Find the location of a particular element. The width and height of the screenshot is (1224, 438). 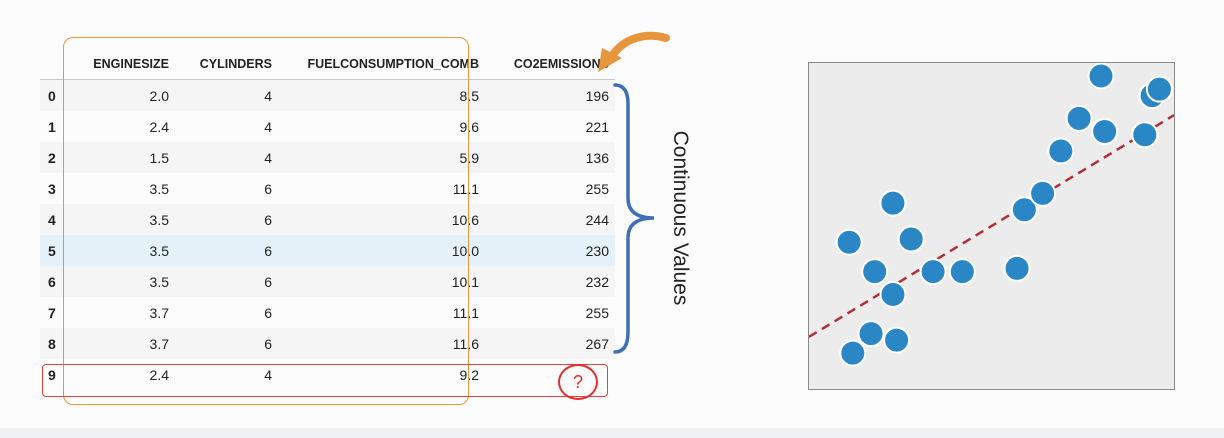

cell-fuelconsumption: 10.0 is located at coordinates (381, 250).